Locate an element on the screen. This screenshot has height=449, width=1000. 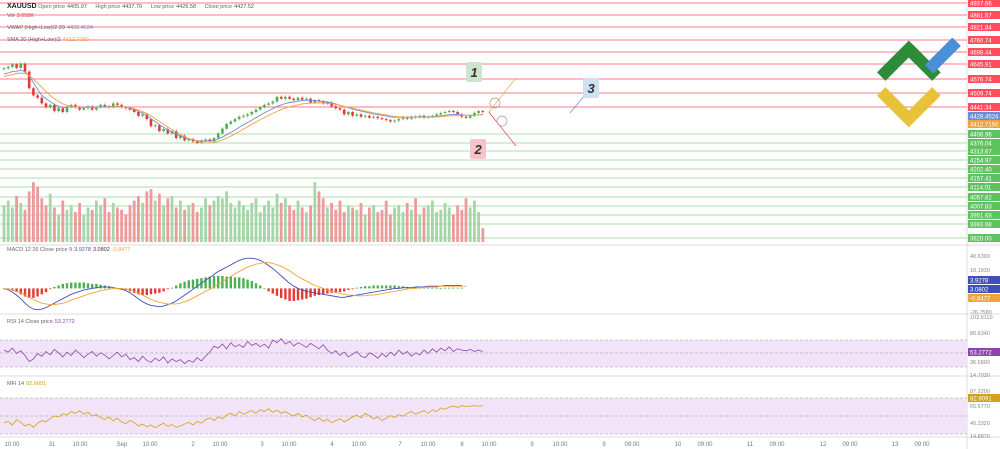
rsi-axis-label: 80.6340 is located at coordinates (980, 334).